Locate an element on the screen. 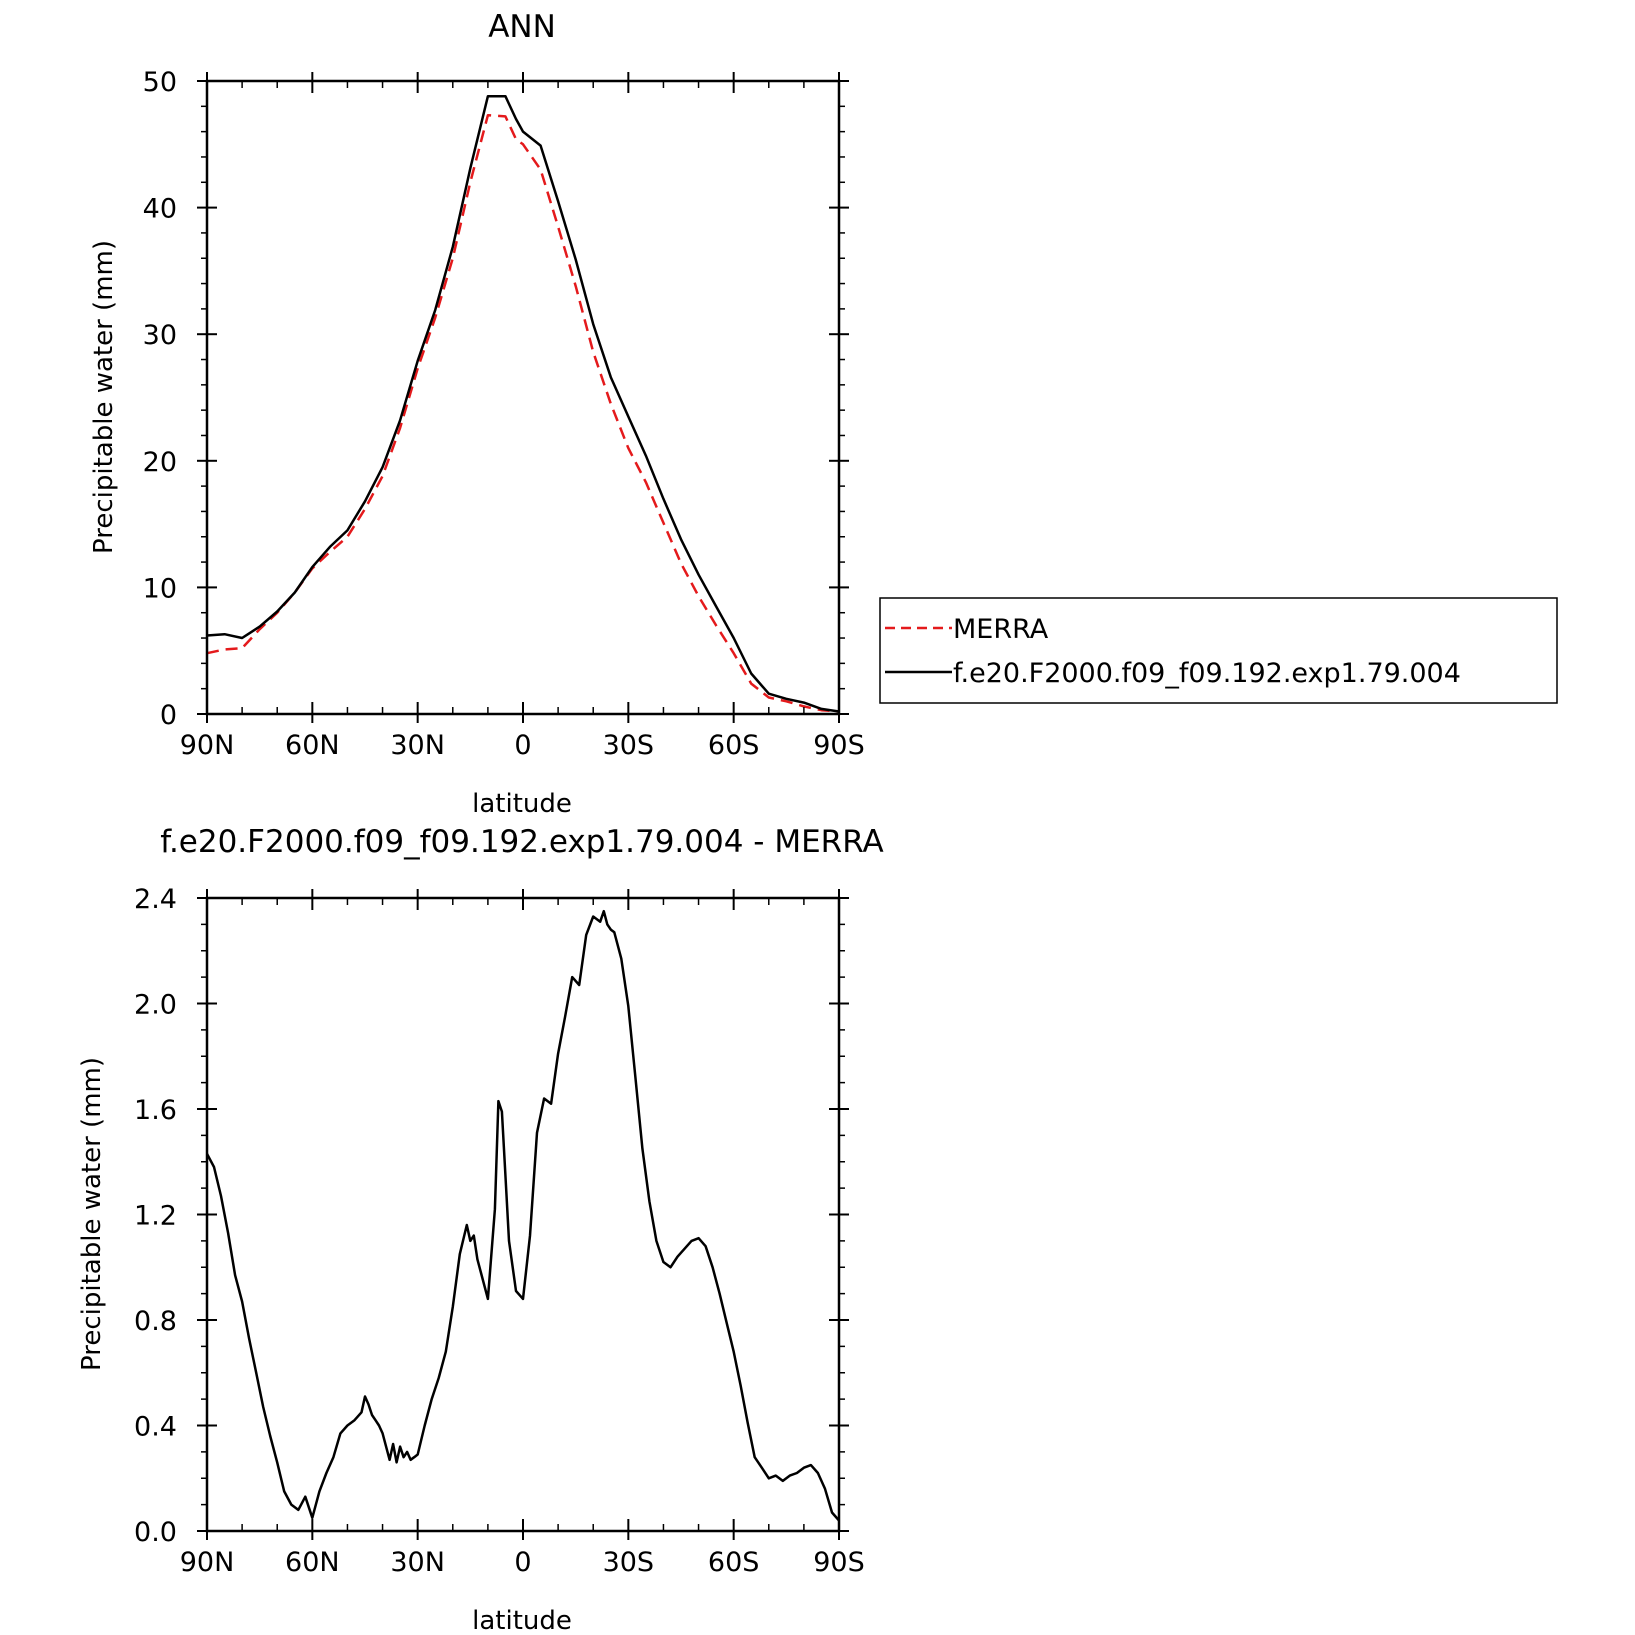 This screenshot has width=1635, height=1635. top-y-axis-label: Precipitable water (mm) is located at coordinates (104, 397).